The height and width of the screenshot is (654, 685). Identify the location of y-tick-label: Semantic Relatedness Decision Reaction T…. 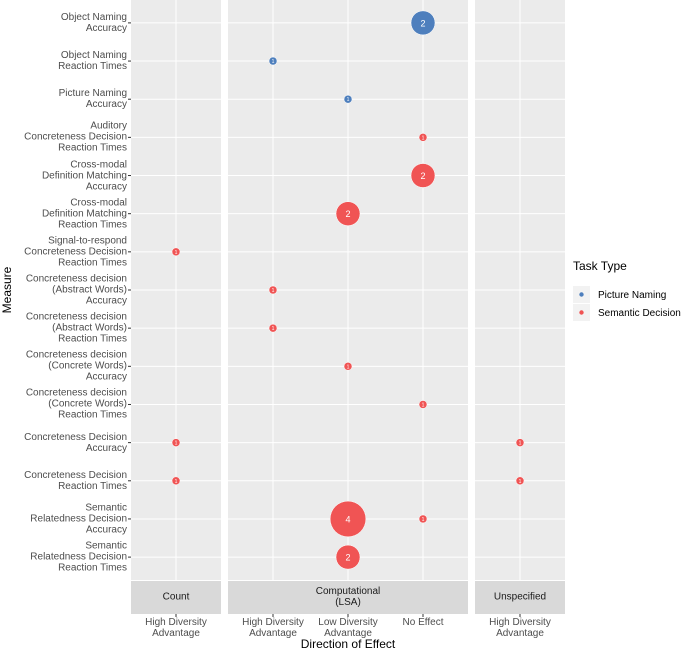
(78, 557).